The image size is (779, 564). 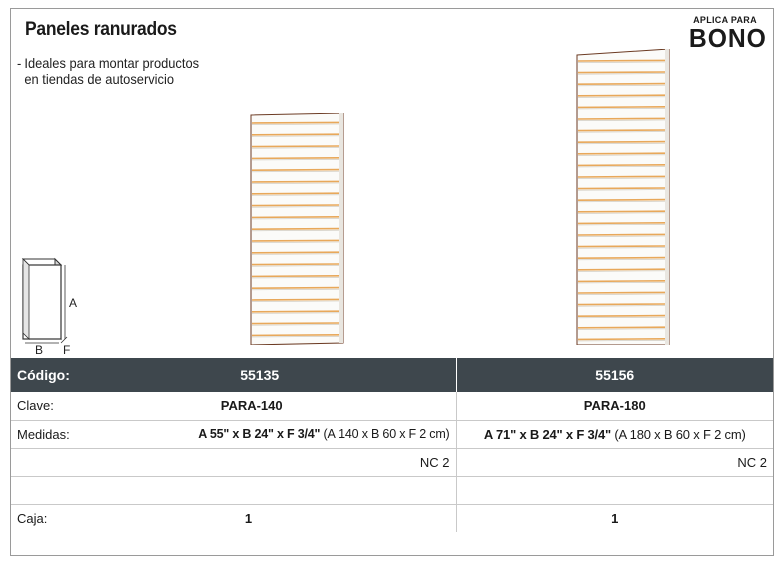 I want to click on caja-label: Caja:, so click(x=32, y=518).